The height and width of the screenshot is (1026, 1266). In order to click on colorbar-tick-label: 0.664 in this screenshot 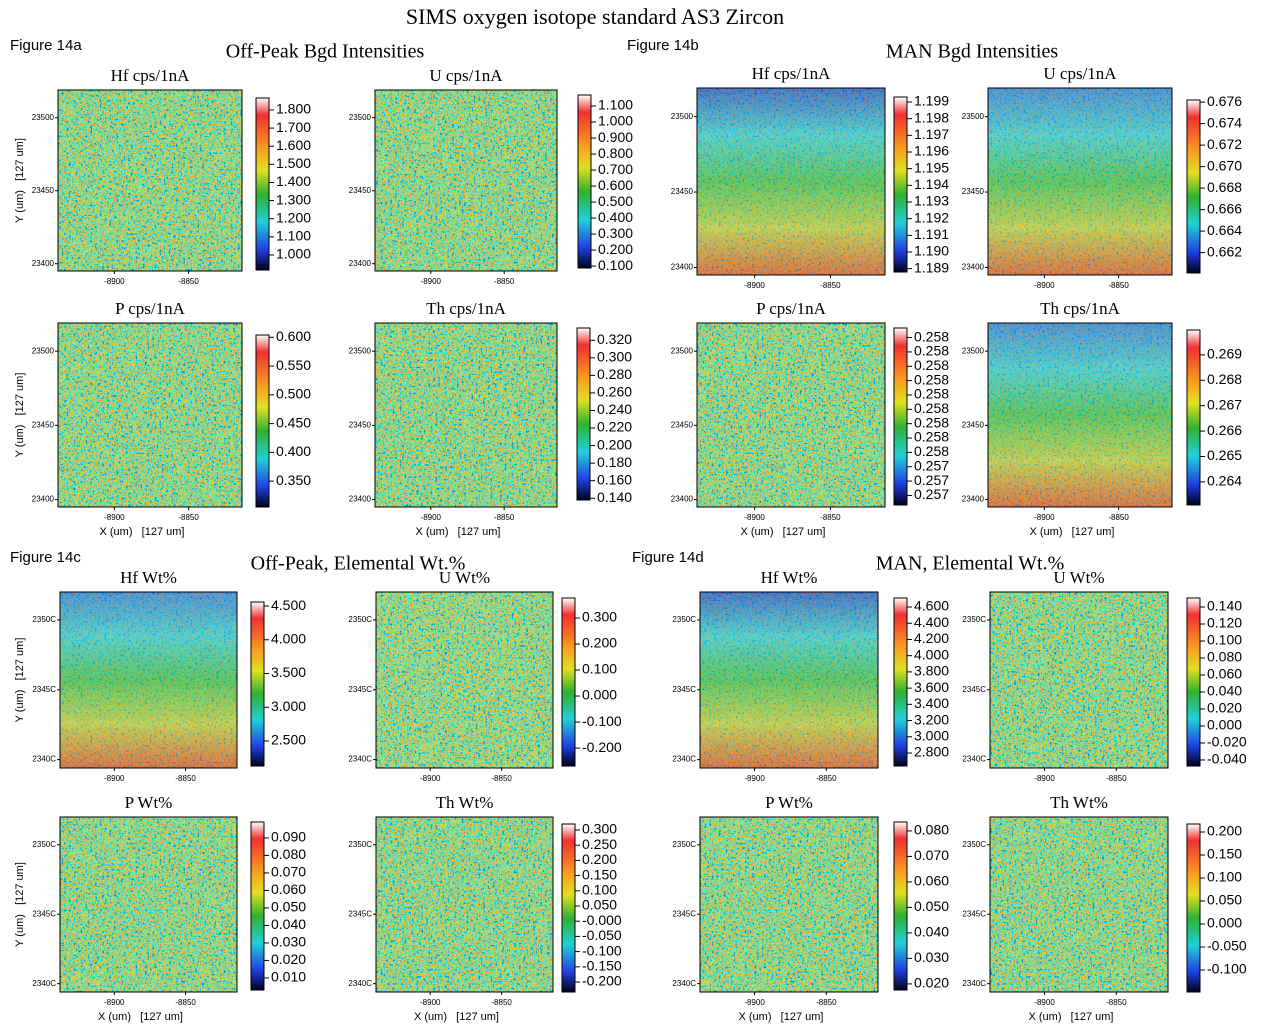, I will do `click(1224, 230)`.